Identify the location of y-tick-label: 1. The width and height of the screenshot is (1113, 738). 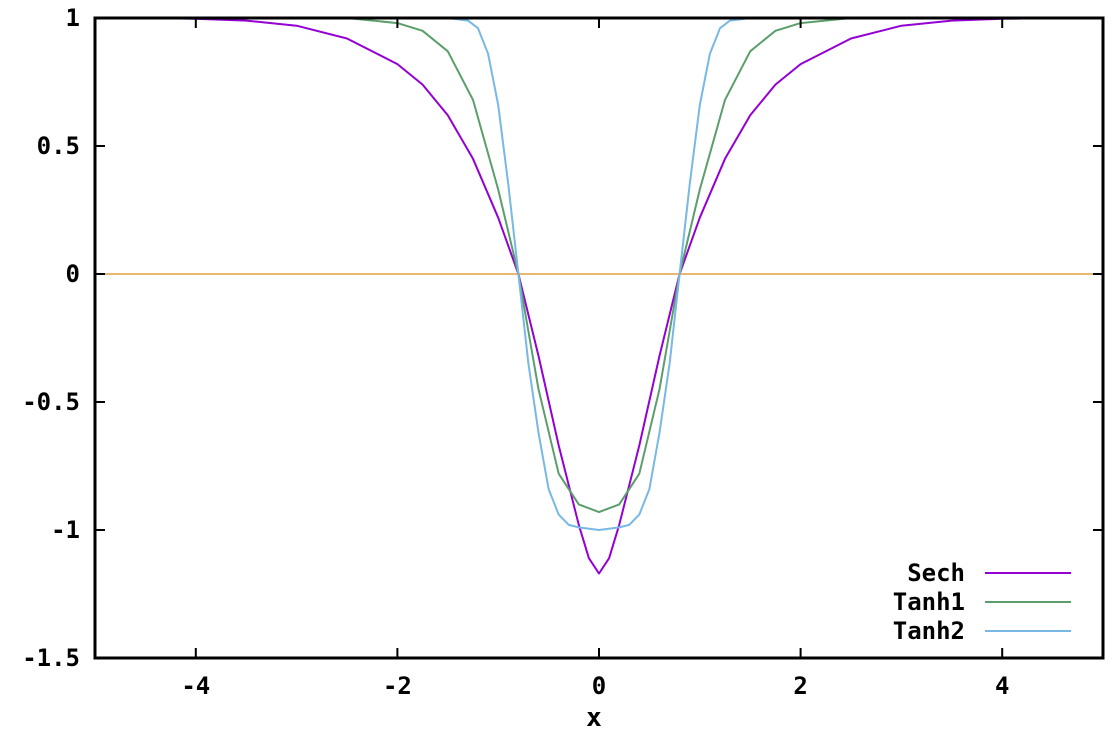
(73, 18).